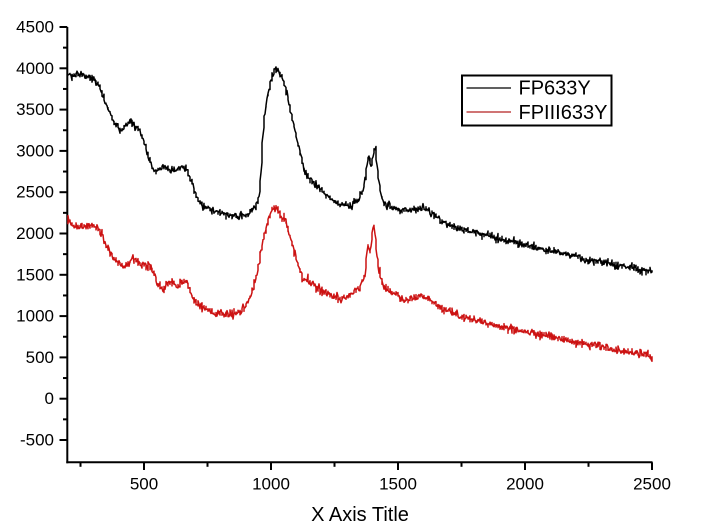 This screenshot has width=717, height=532. I want to click on svg-text: 4500, so click(35, 27).